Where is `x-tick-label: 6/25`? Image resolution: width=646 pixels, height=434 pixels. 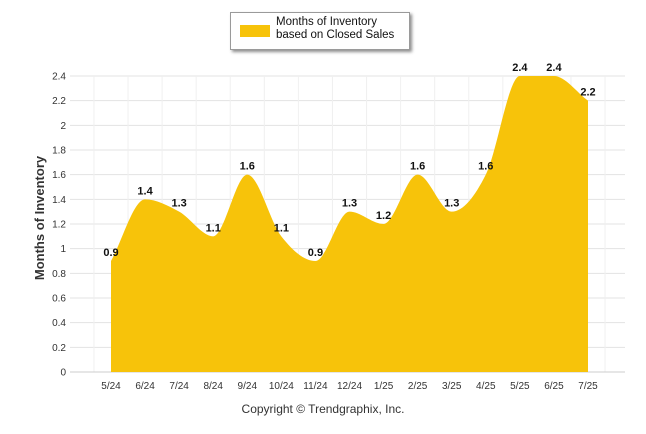 x-tick-label: 6/25 is located at coordinates (554, 386).